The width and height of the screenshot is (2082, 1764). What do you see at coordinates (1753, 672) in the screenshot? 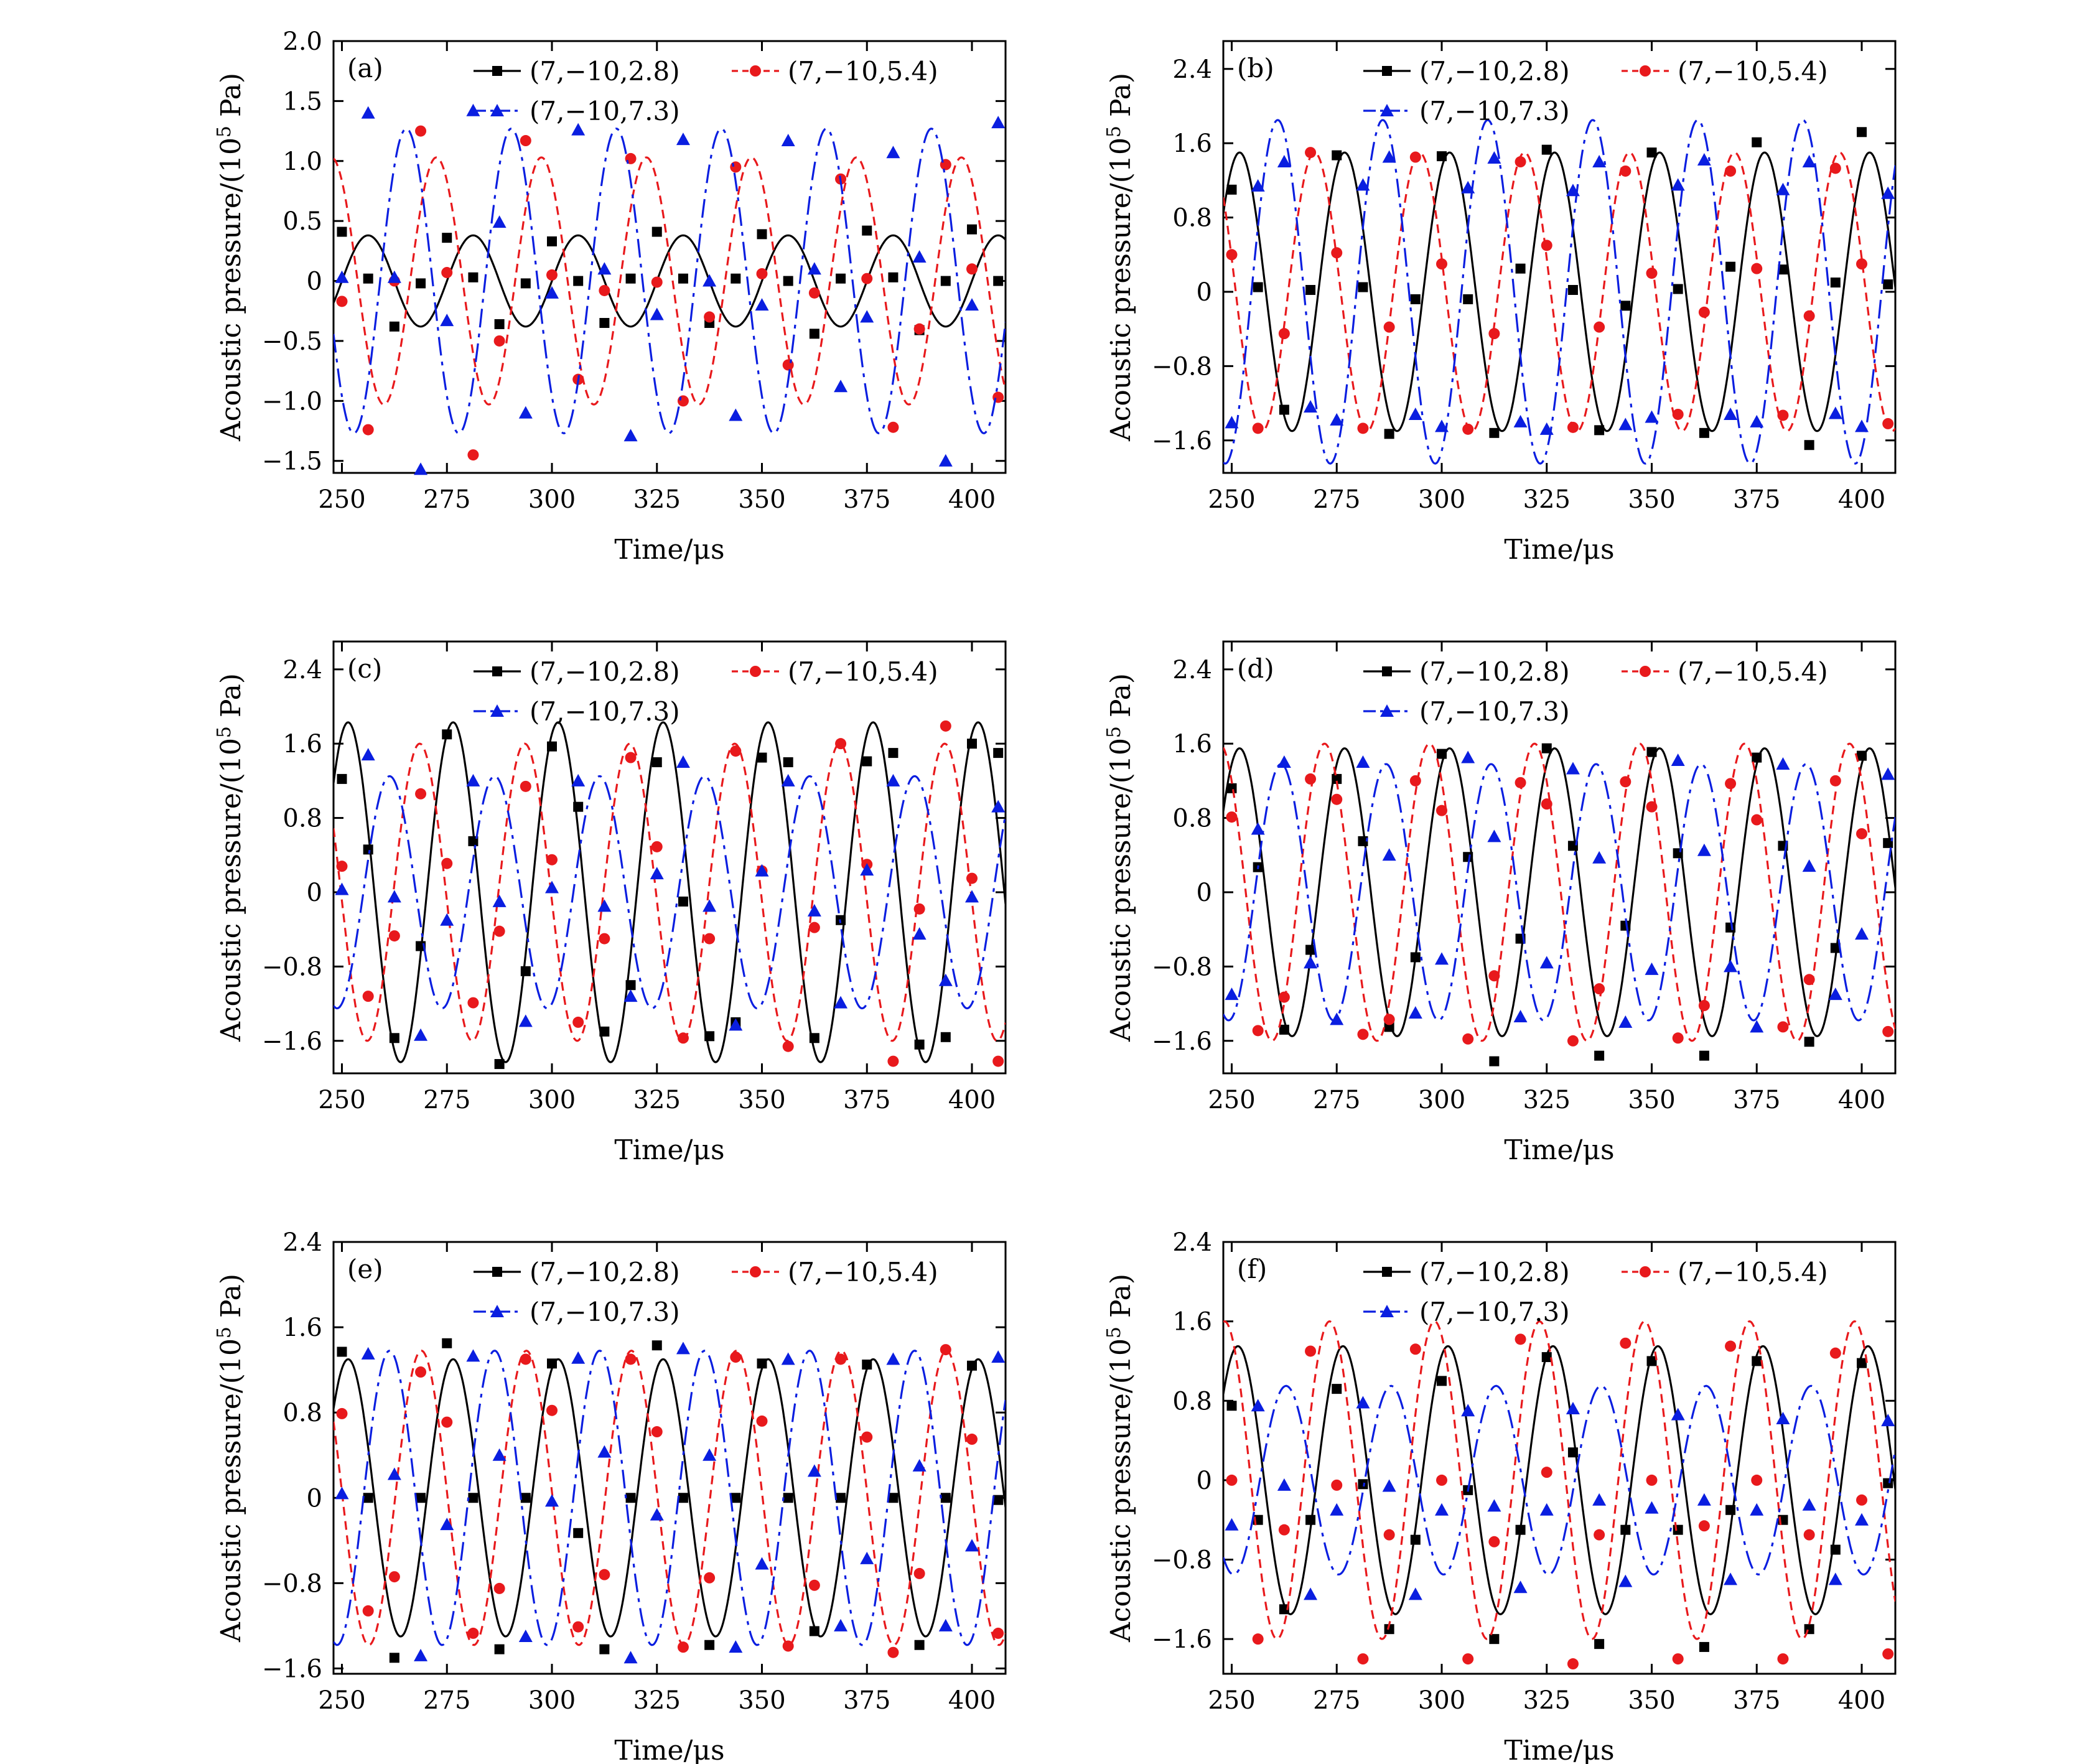
I see `legend-label: (7,−10,5.4)` at bounding box center [1753, 672].